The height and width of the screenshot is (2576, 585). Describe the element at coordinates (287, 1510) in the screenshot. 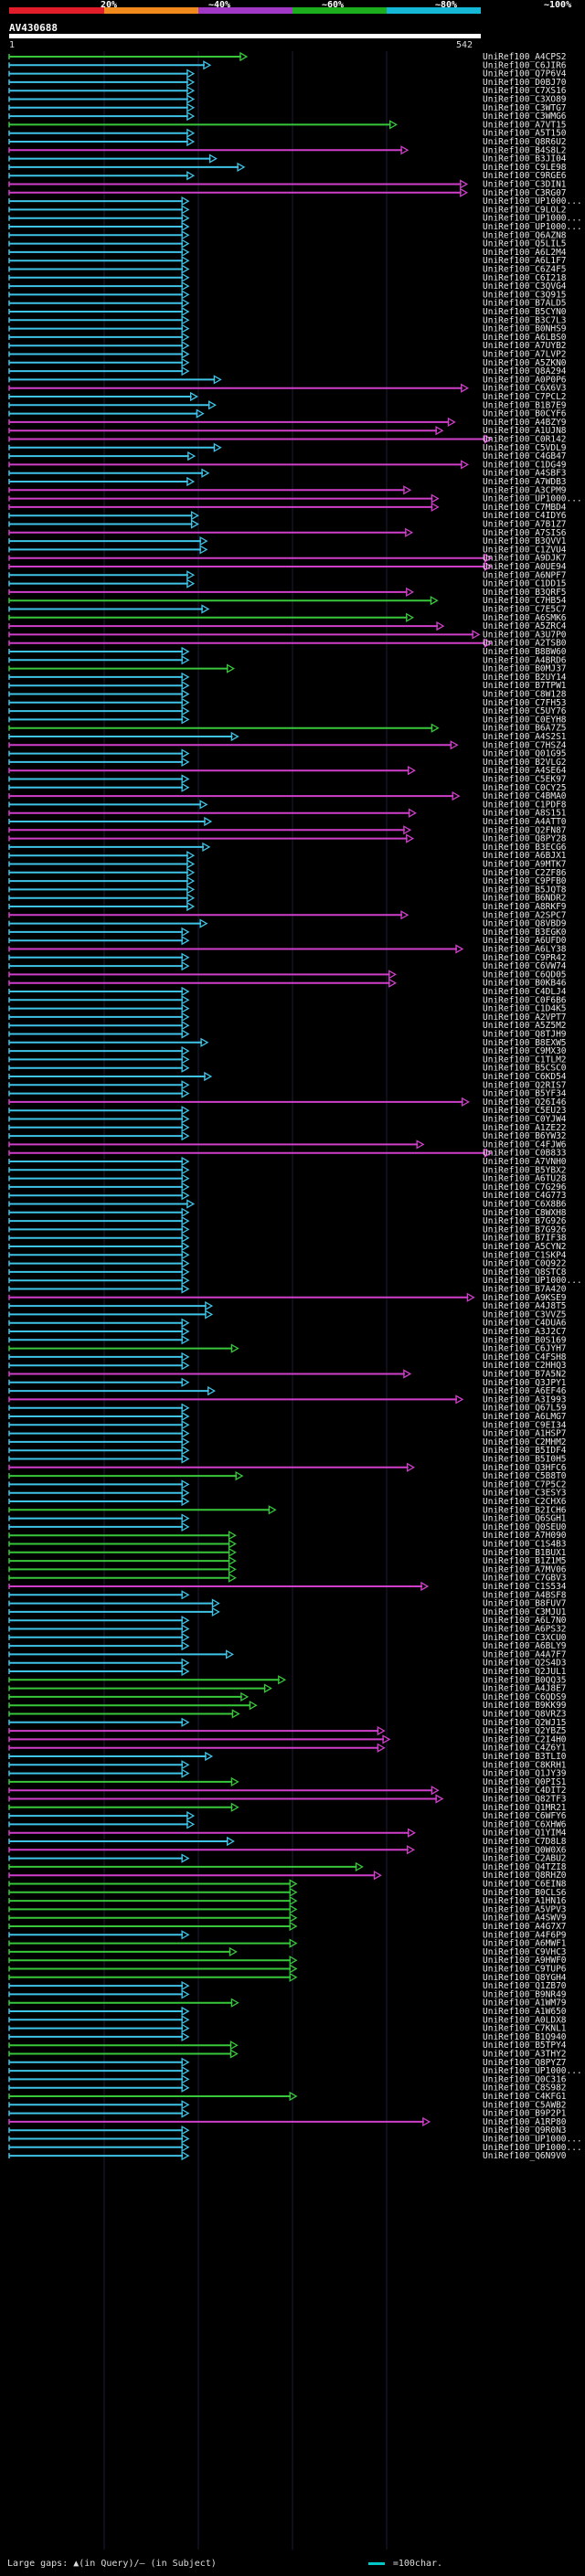

I see `hit-row: UniRef100_B2ICH6` at that location.